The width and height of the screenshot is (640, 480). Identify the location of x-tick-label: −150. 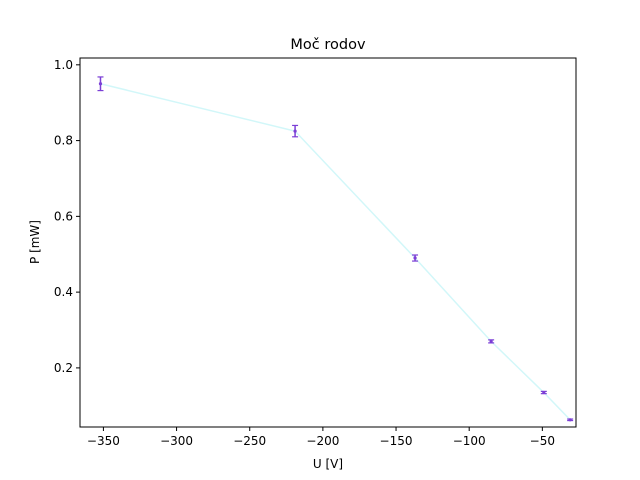
(396, 441).